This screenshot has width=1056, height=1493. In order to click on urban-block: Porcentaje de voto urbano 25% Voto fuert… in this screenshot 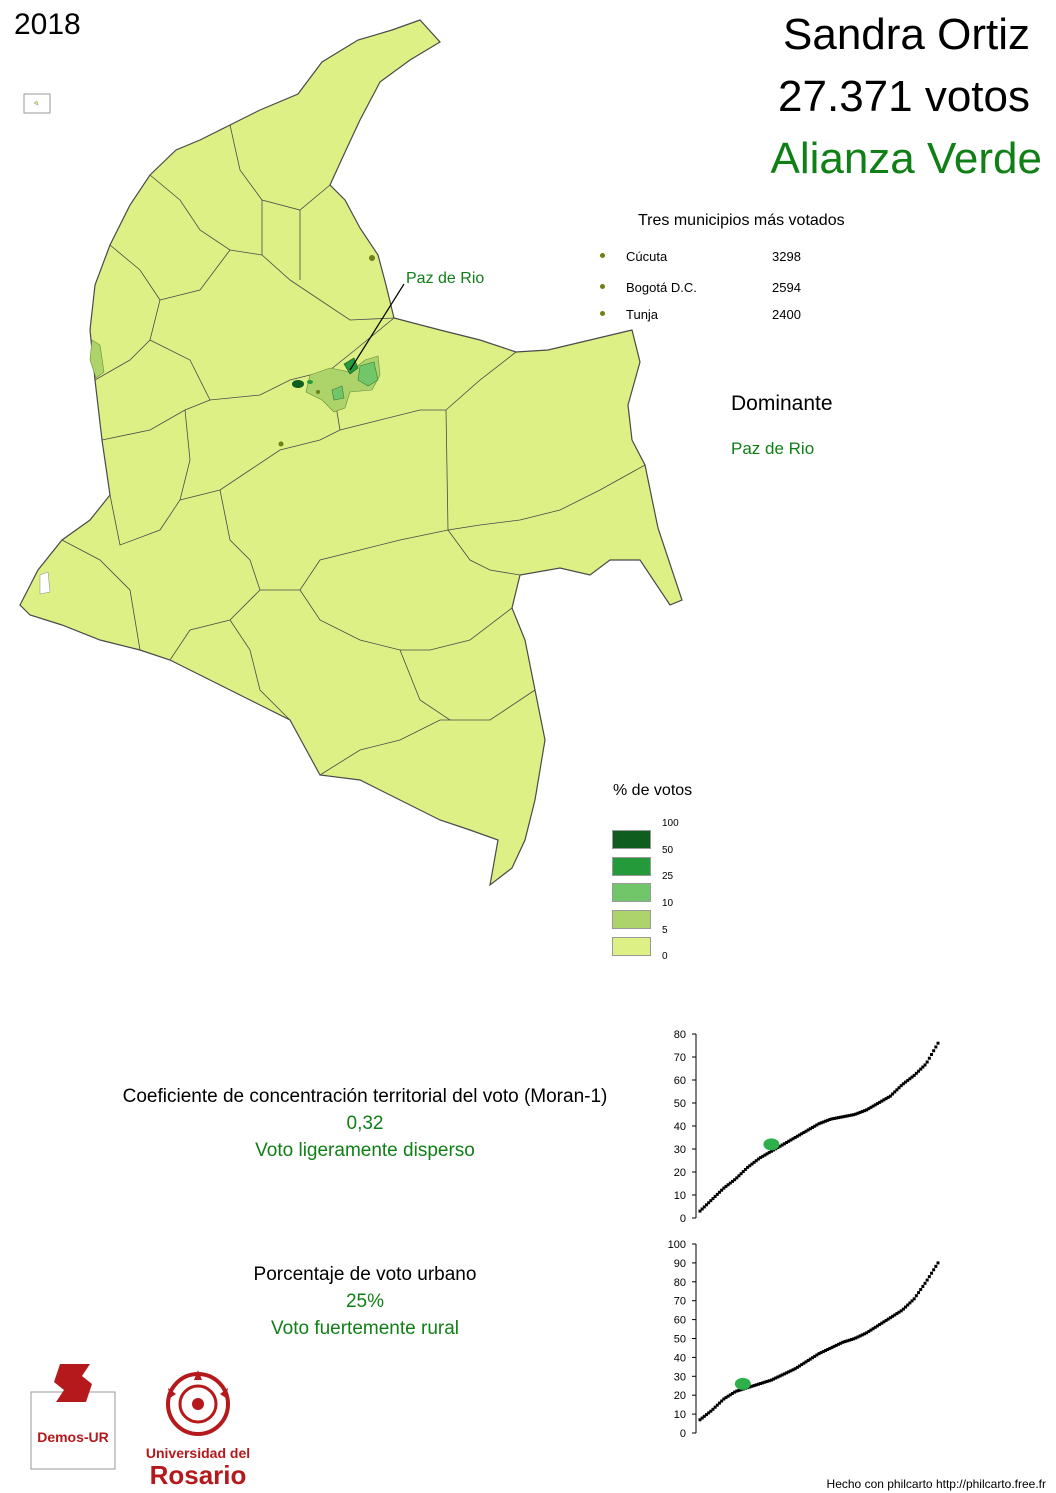, I will do `click(365, 1301)`.